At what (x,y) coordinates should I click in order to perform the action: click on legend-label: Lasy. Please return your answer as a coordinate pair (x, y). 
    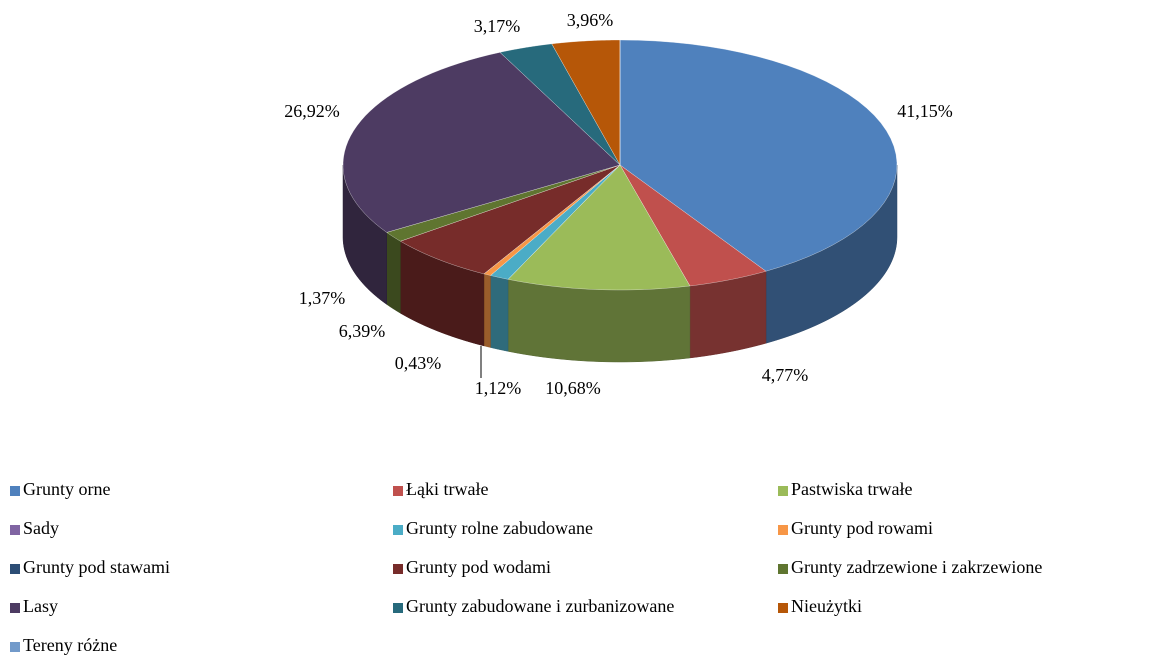
    Looking at the image, I should click on (40, 606).